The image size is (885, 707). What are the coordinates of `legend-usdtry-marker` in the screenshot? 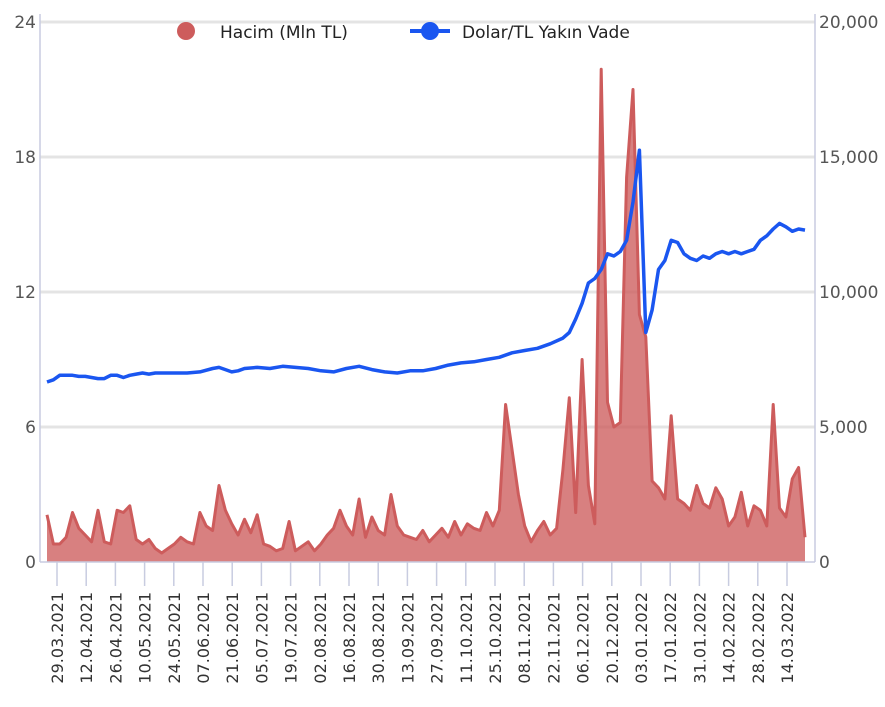 It's located at (430, 31).